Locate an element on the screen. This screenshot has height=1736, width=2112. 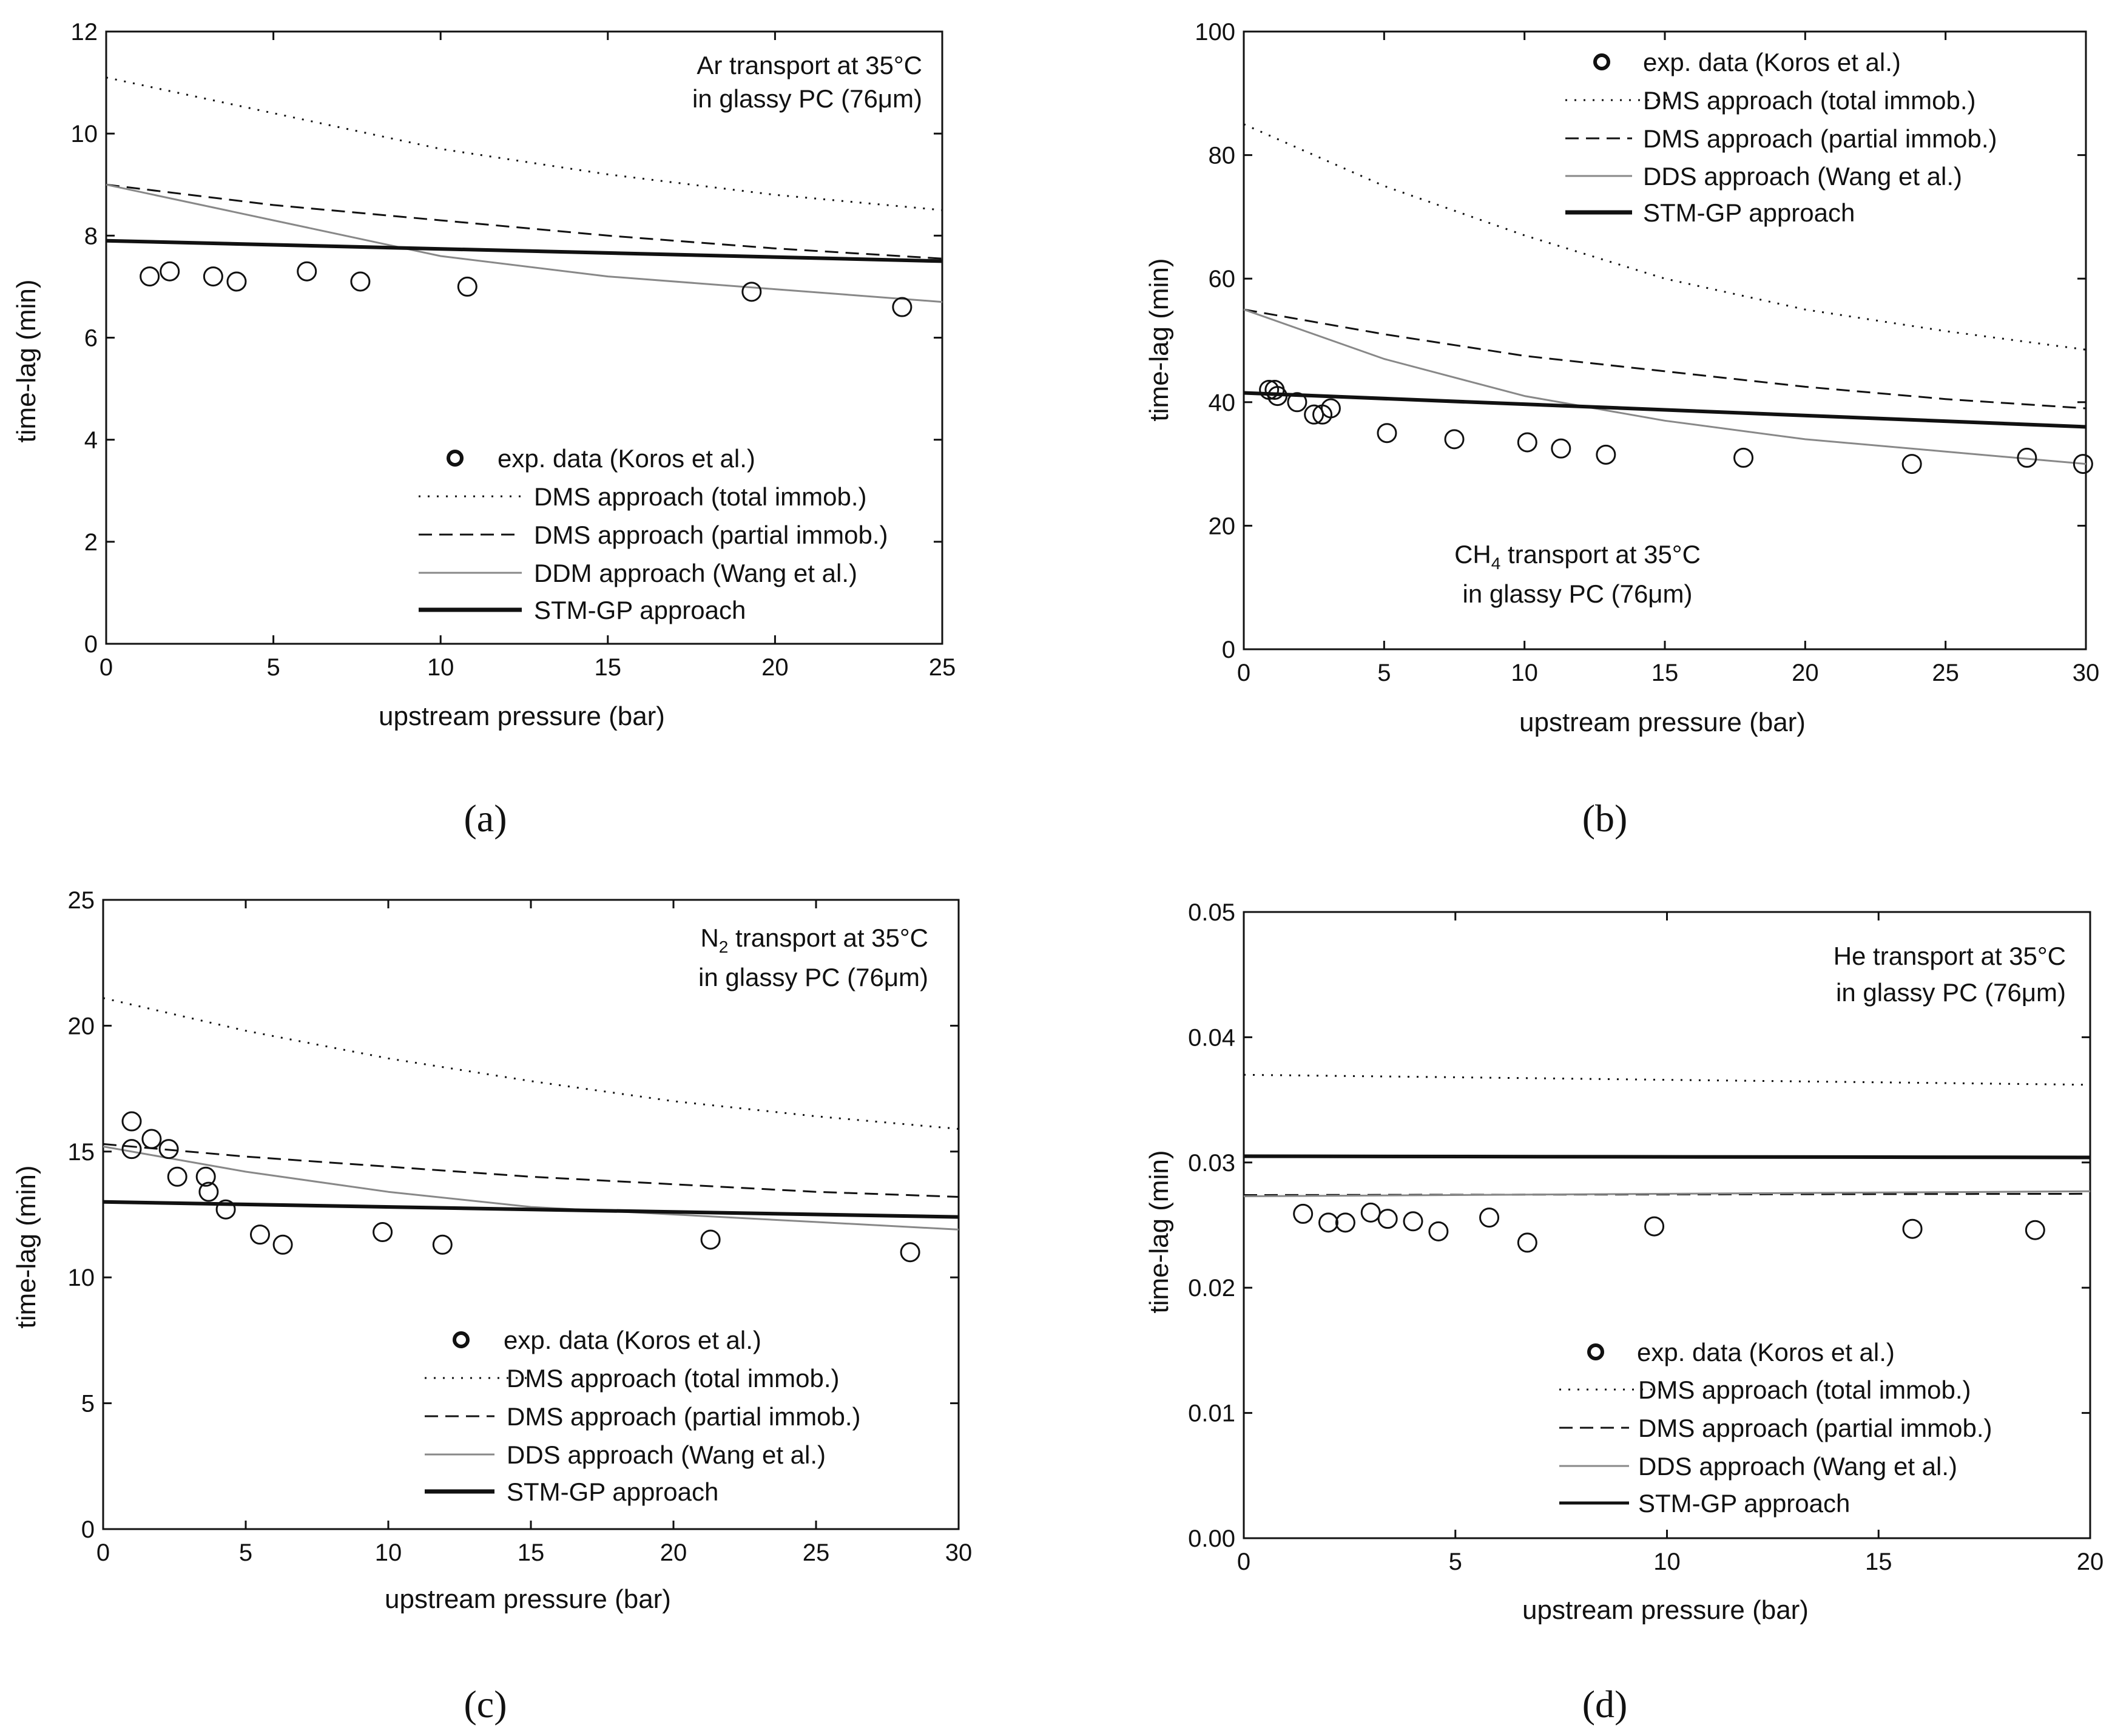
panel-c-xtick-label-1: 5 is located at coordinates (245, 1552).